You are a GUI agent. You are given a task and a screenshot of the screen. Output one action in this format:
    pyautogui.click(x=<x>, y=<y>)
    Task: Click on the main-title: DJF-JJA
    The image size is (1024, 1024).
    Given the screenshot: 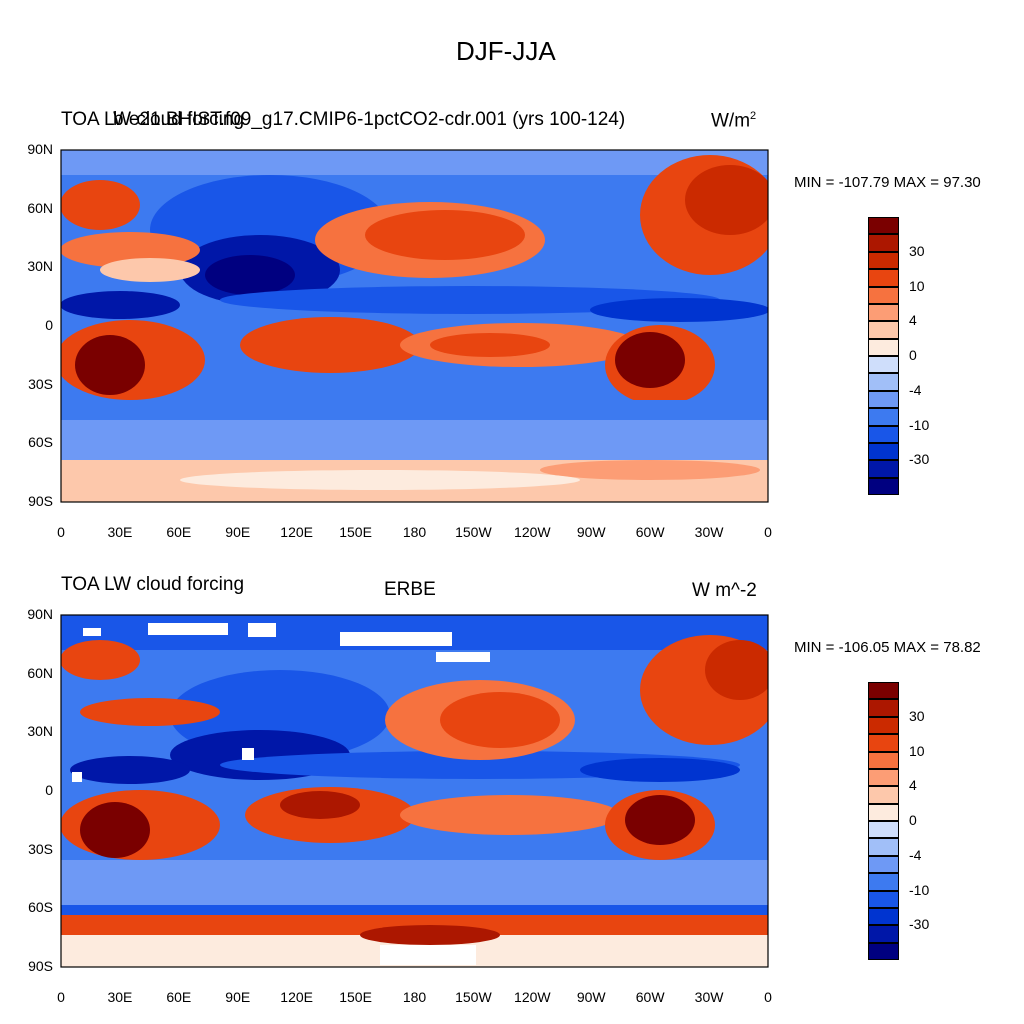 What is the action you would take?
    pyautogui.click(x=506, y=51)
    